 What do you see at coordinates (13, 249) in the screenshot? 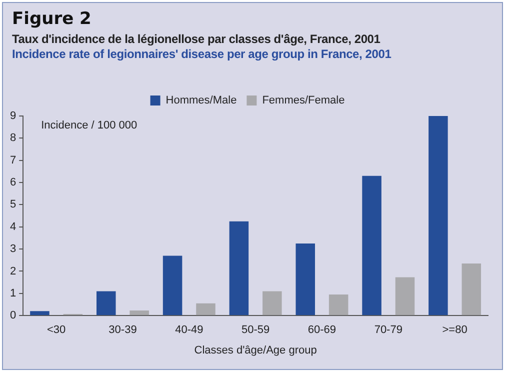
I see `y-tick-label: 3` at bounding box center [13, 249].